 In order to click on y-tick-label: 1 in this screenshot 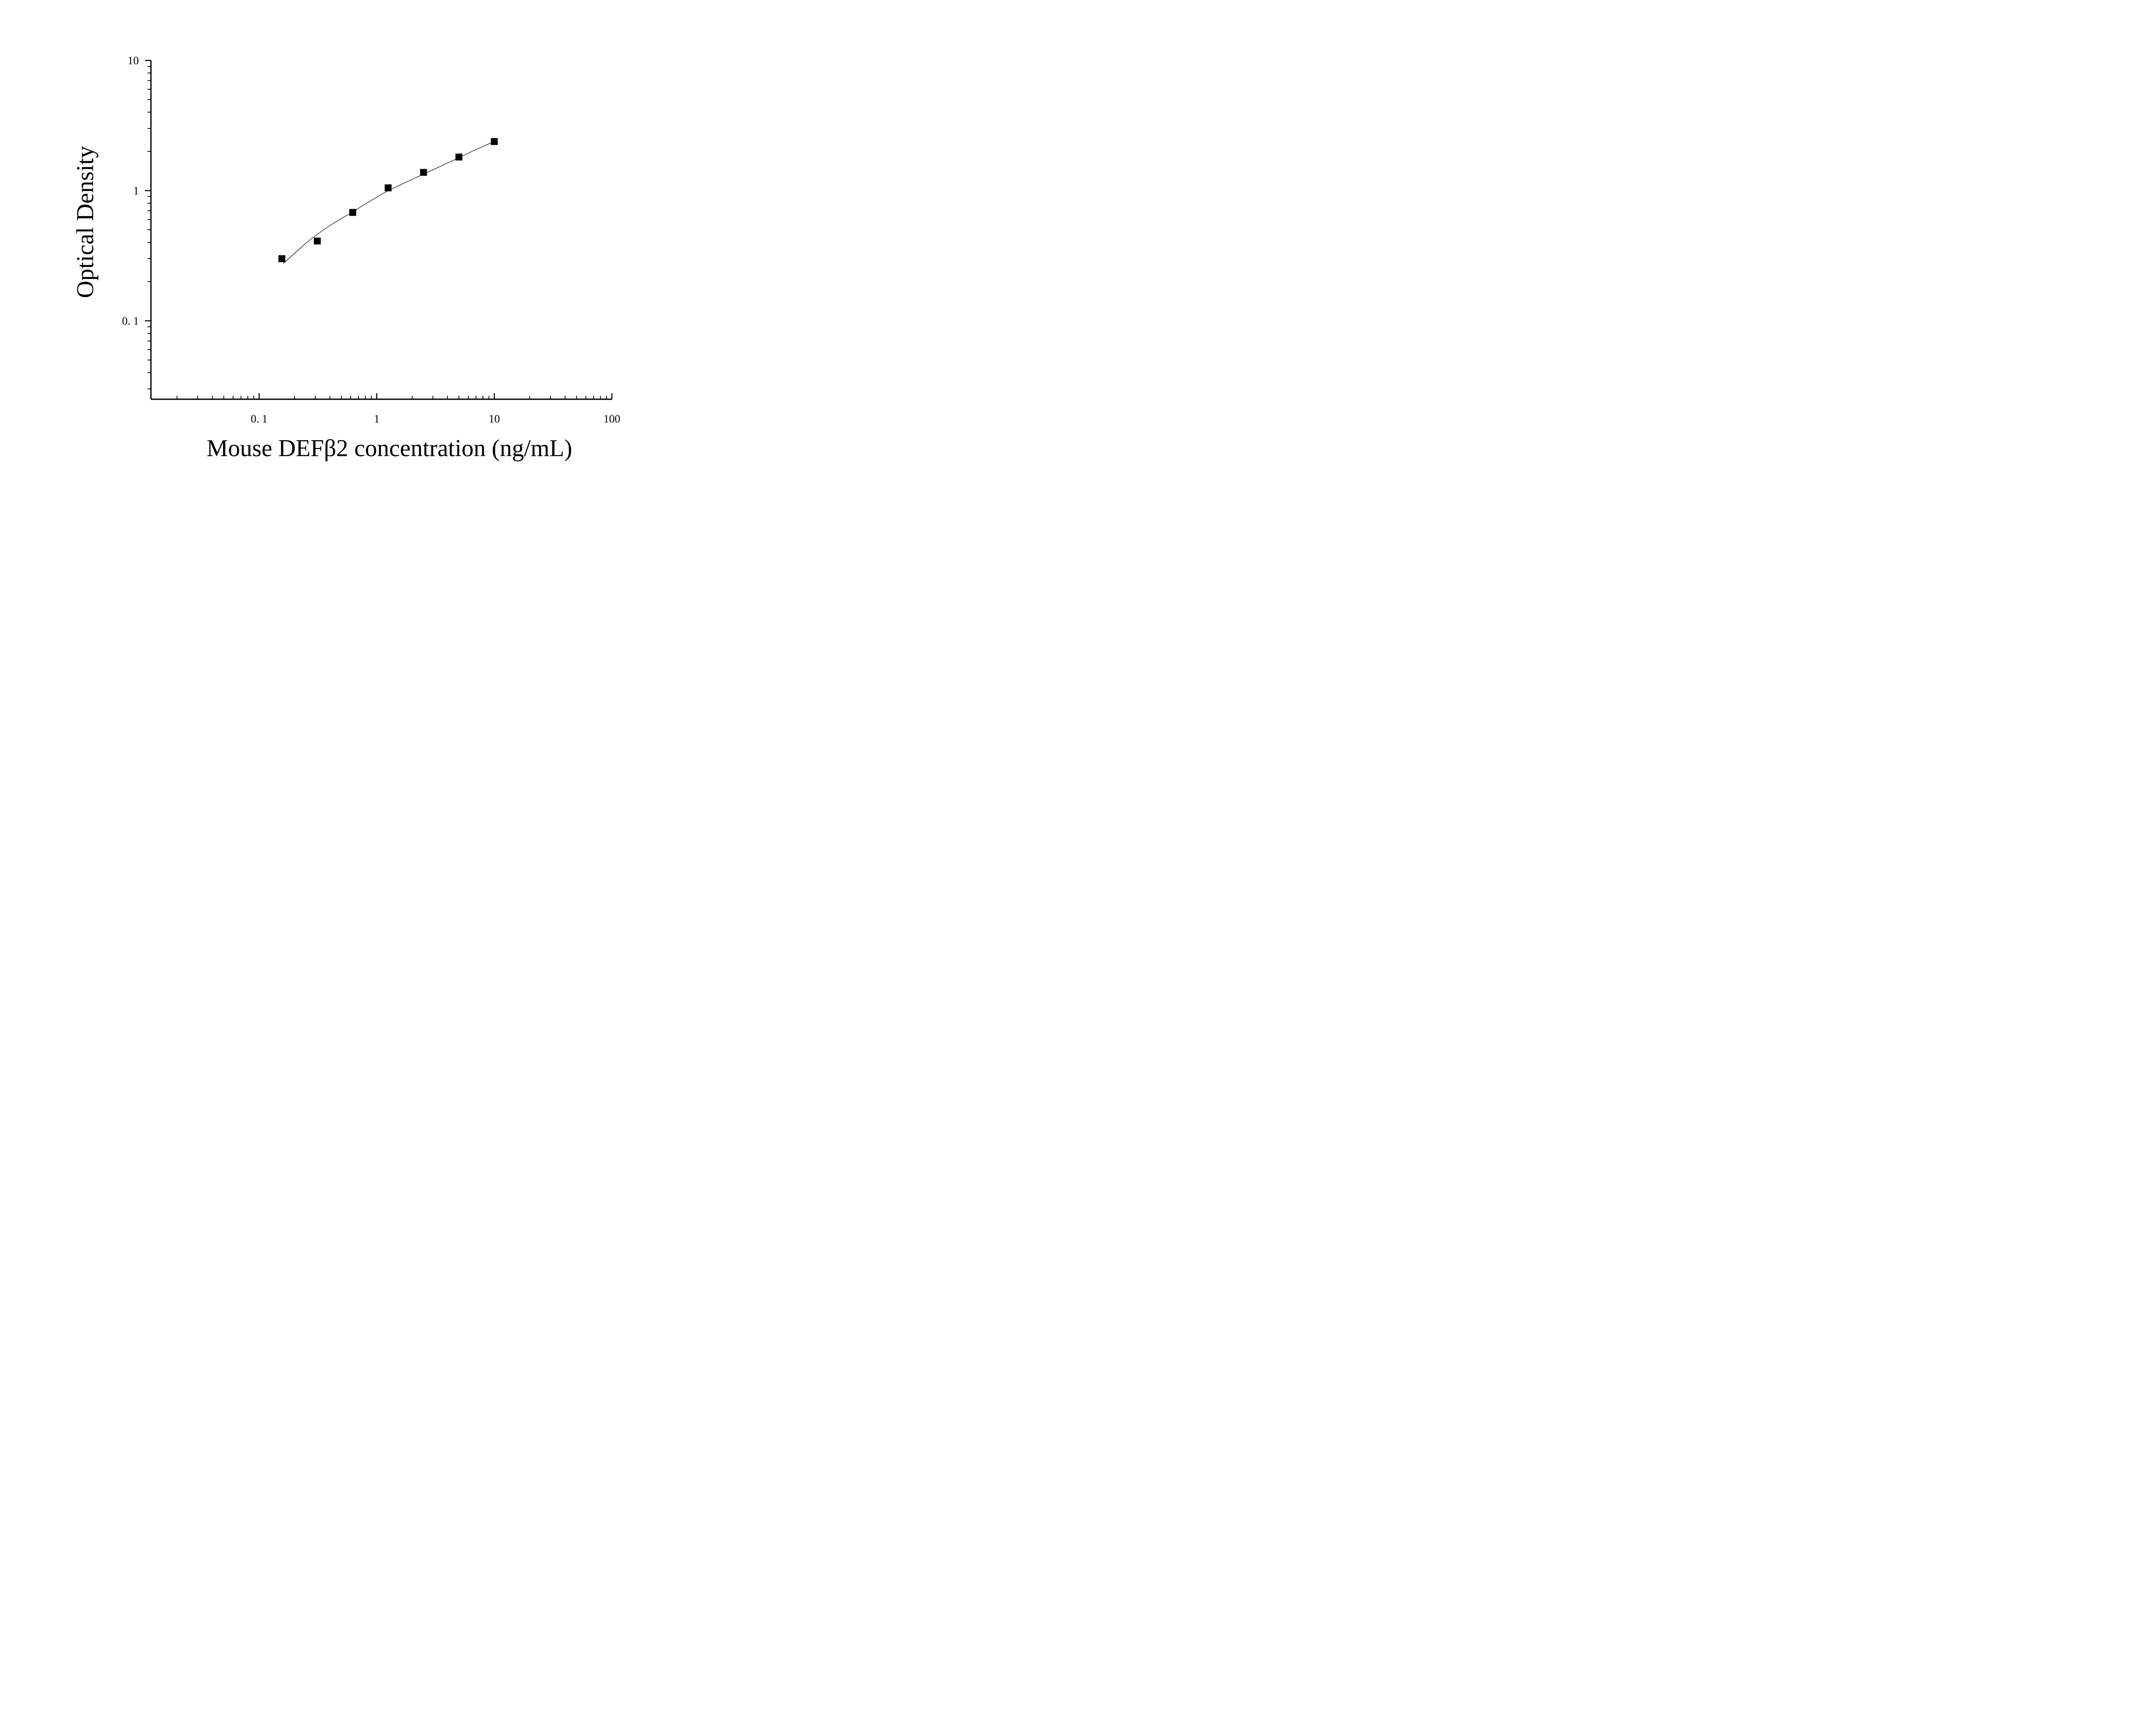, I will do `click(136, 191)`.